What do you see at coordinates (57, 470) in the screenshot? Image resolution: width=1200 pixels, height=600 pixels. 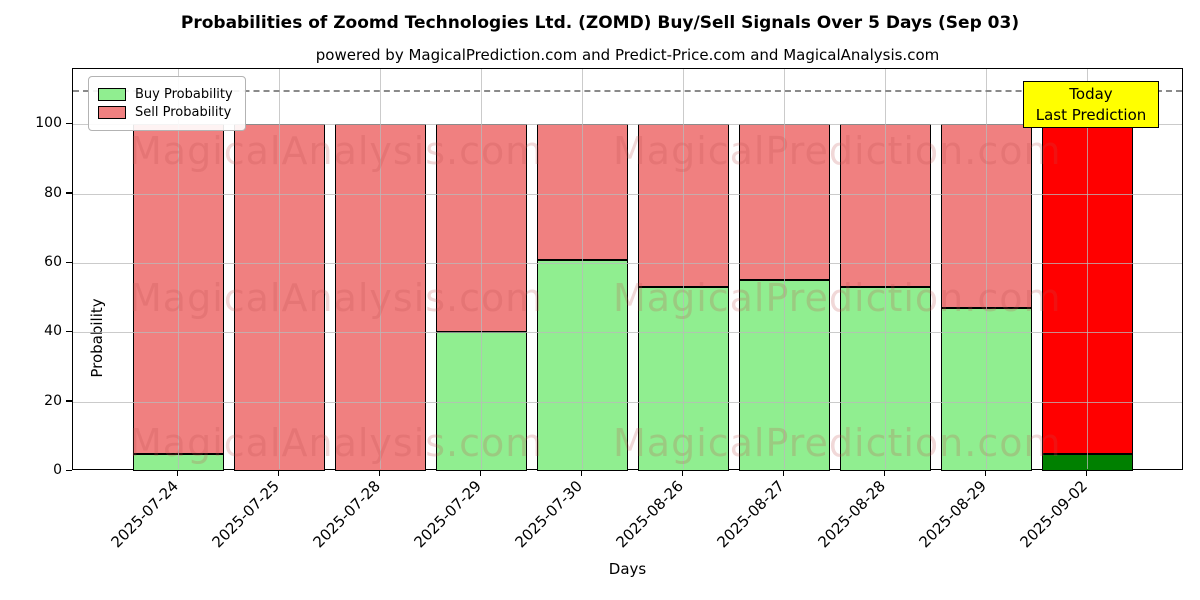 I see `y-tick-label: 0` at bounding box center [57, 470].